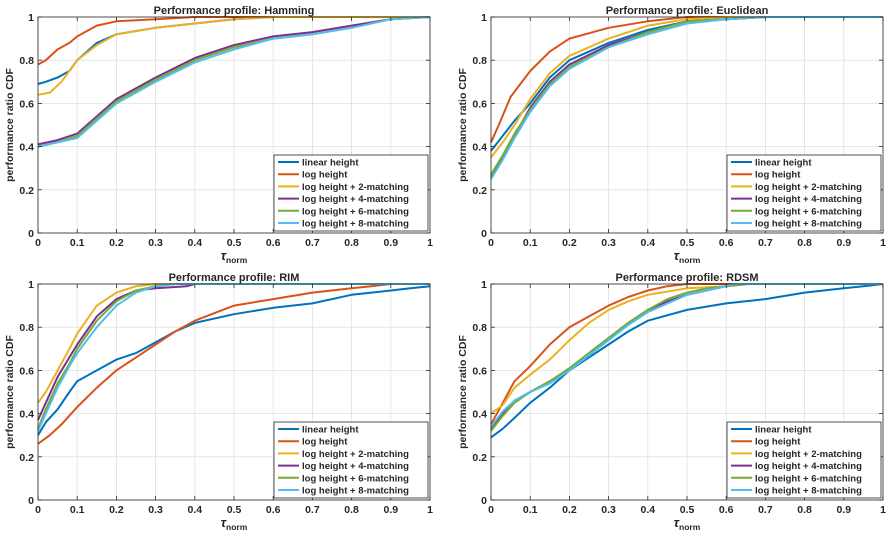  What do you see at coordinates (234, 11) in the screenshot?
I see `chart-title: Performance profile: Hamming` at bounding box center [234, 11].